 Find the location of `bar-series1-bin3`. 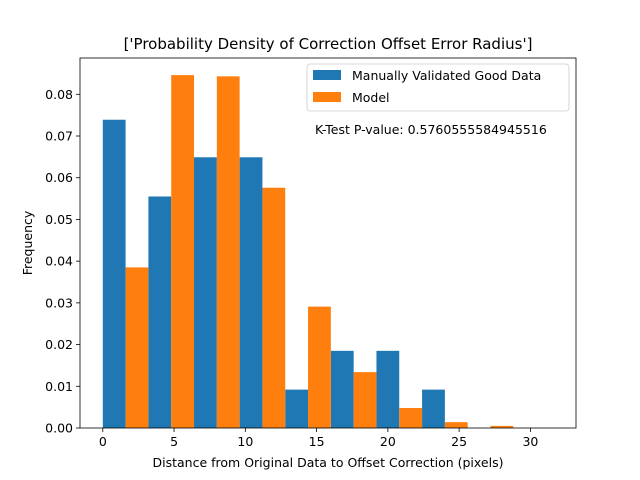

bar-series1-bin3 is located at coordinates (274, 307).